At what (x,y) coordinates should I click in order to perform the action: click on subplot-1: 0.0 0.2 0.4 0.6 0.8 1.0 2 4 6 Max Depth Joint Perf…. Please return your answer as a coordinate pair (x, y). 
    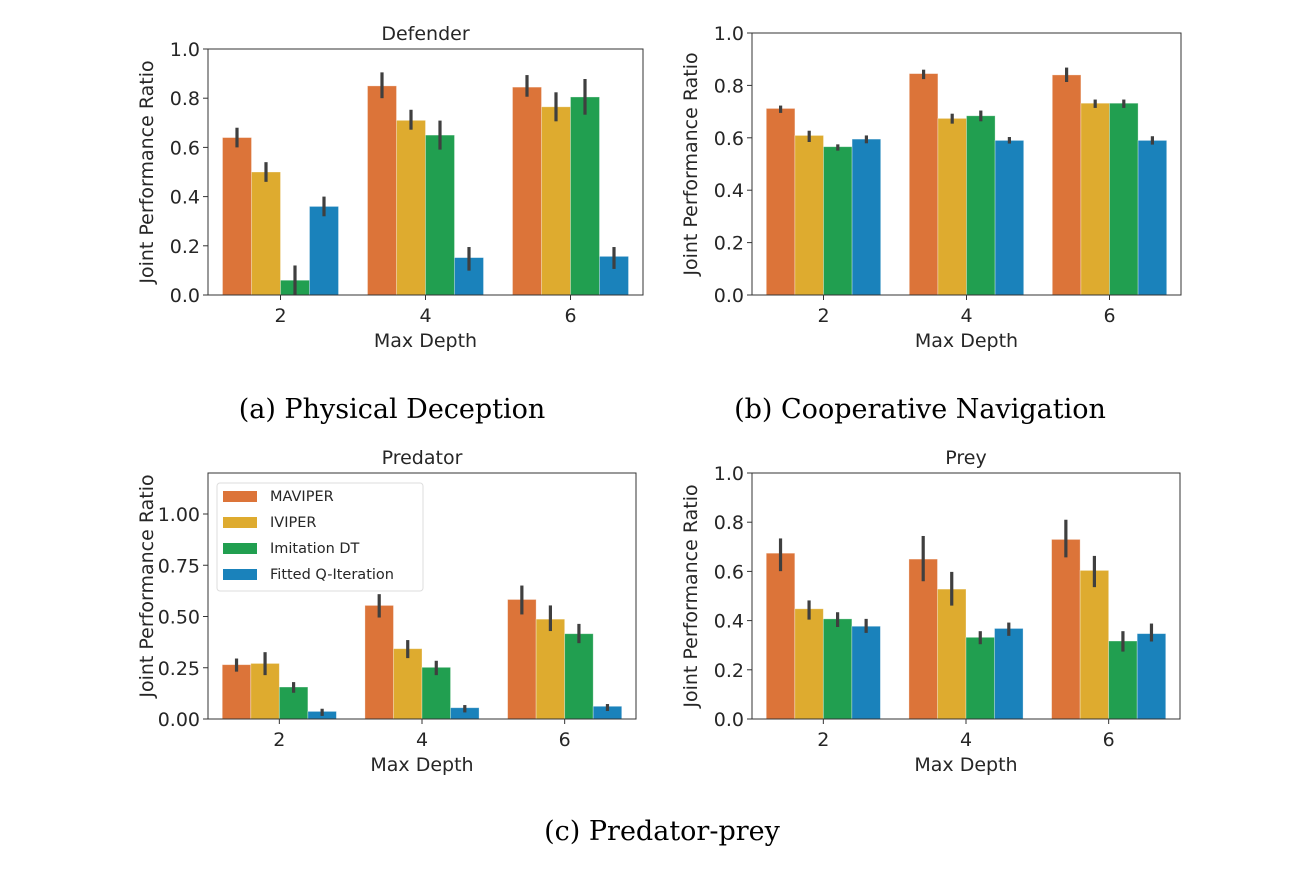
    Looking at the image, I should click on (390, 187).